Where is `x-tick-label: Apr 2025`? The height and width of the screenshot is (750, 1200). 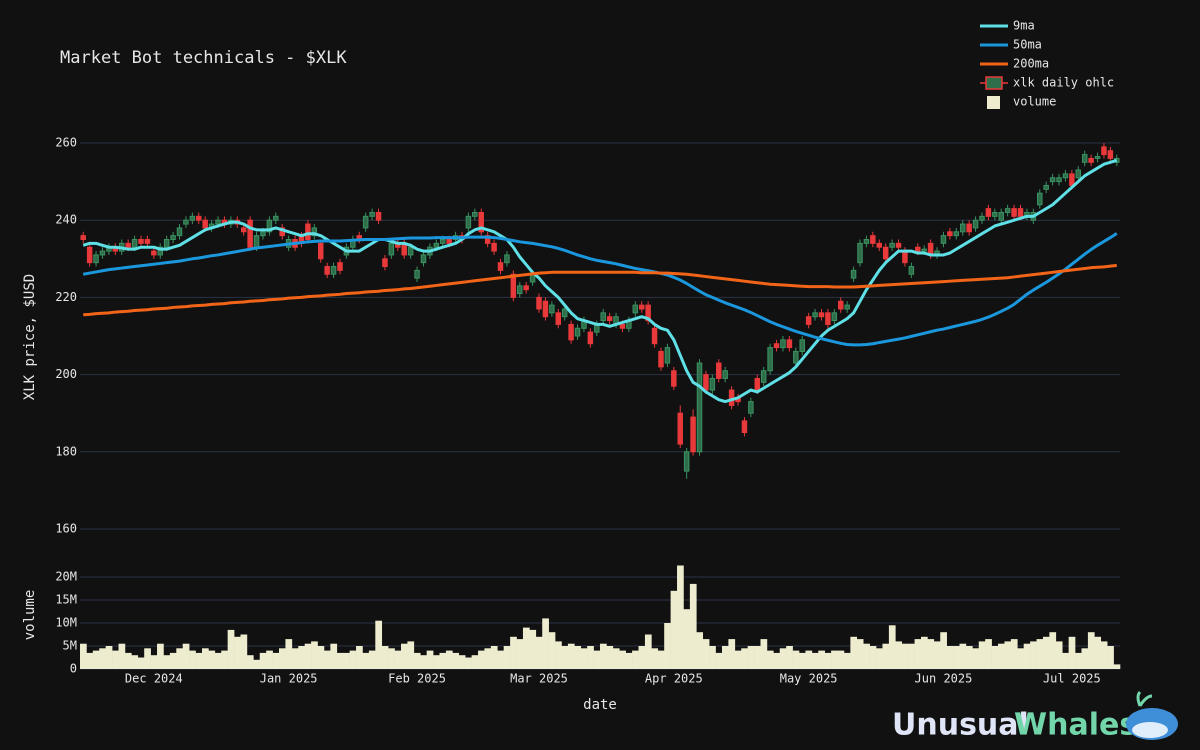 x-tick-label: Apr 2025 is located at coordinates (674, 679).